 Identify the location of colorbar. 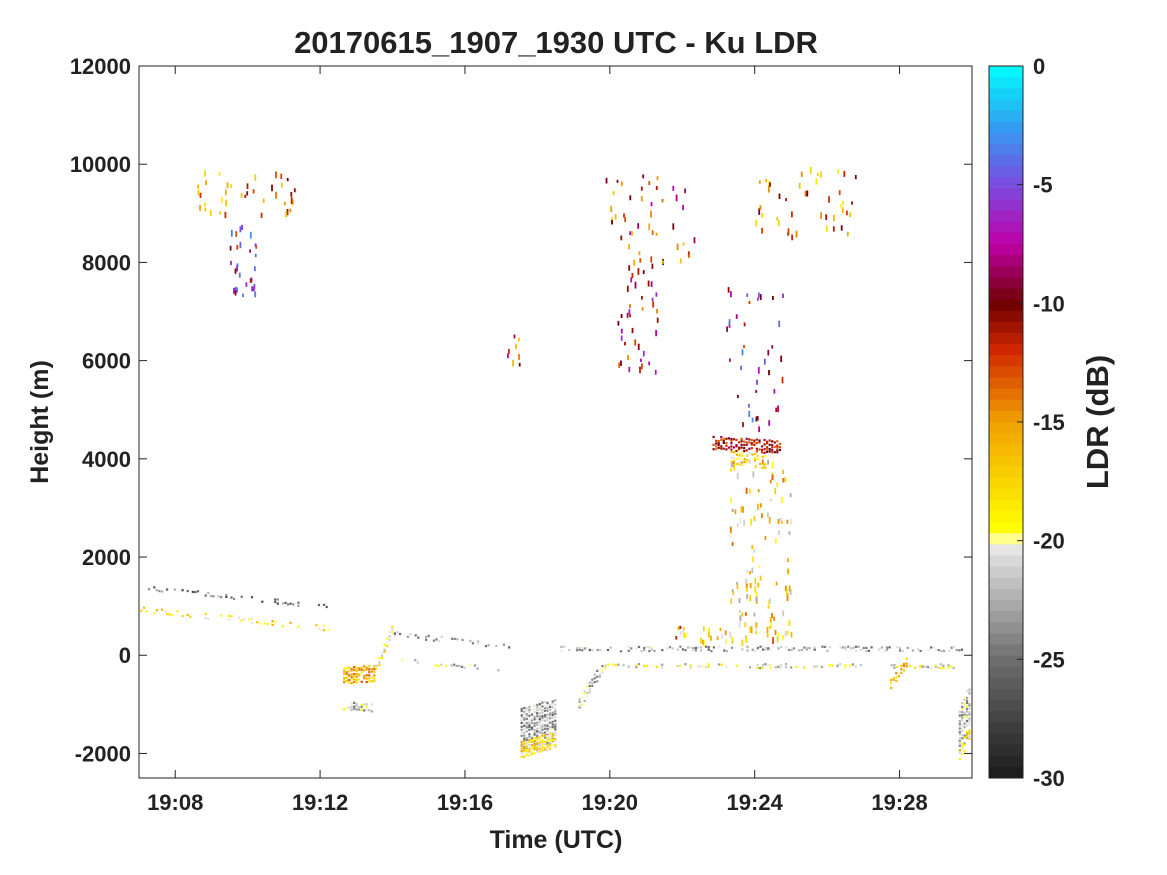
(1006, 422).